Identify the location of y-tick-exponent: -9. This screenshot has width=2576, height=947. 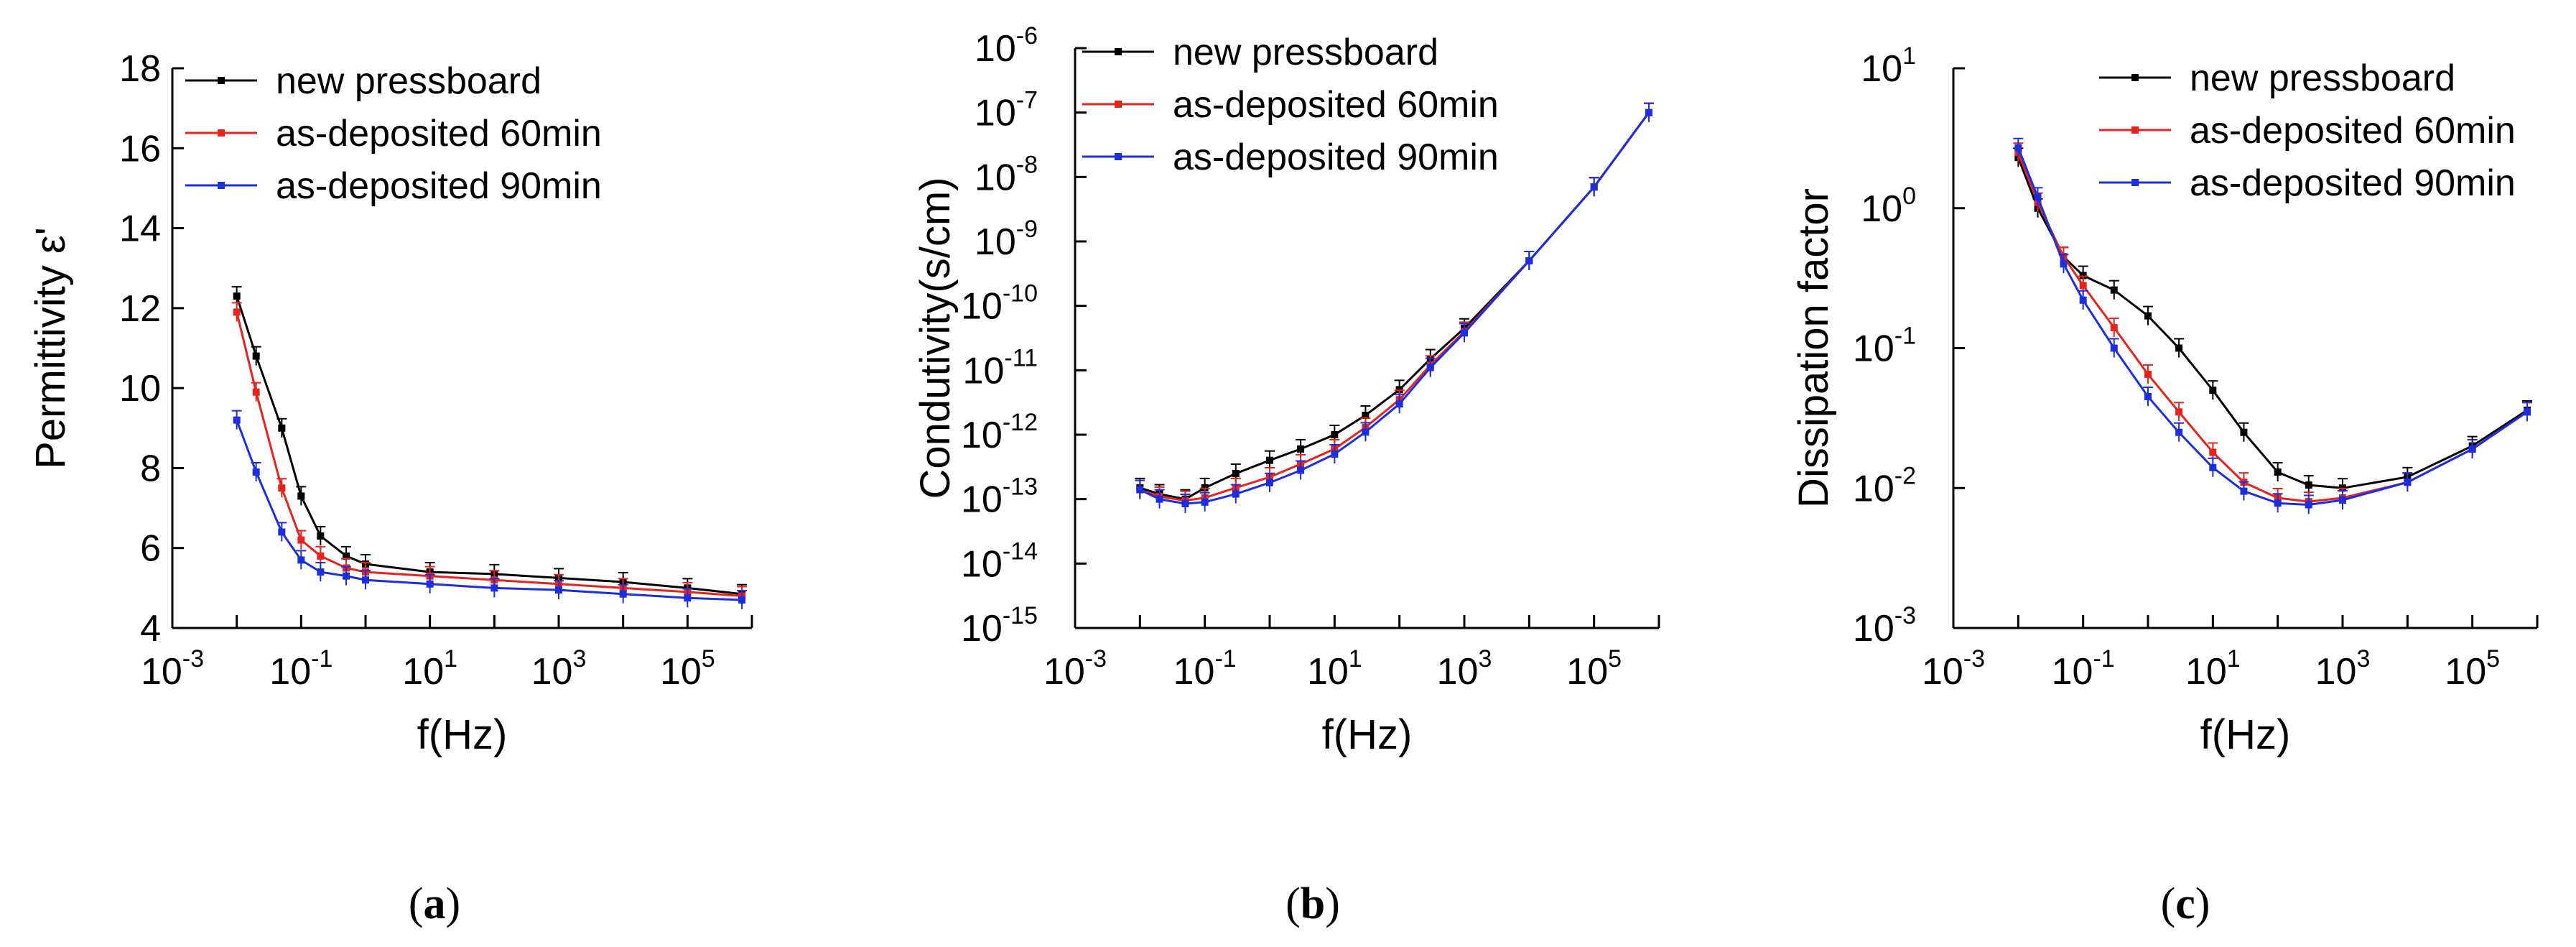
(1027, 229).